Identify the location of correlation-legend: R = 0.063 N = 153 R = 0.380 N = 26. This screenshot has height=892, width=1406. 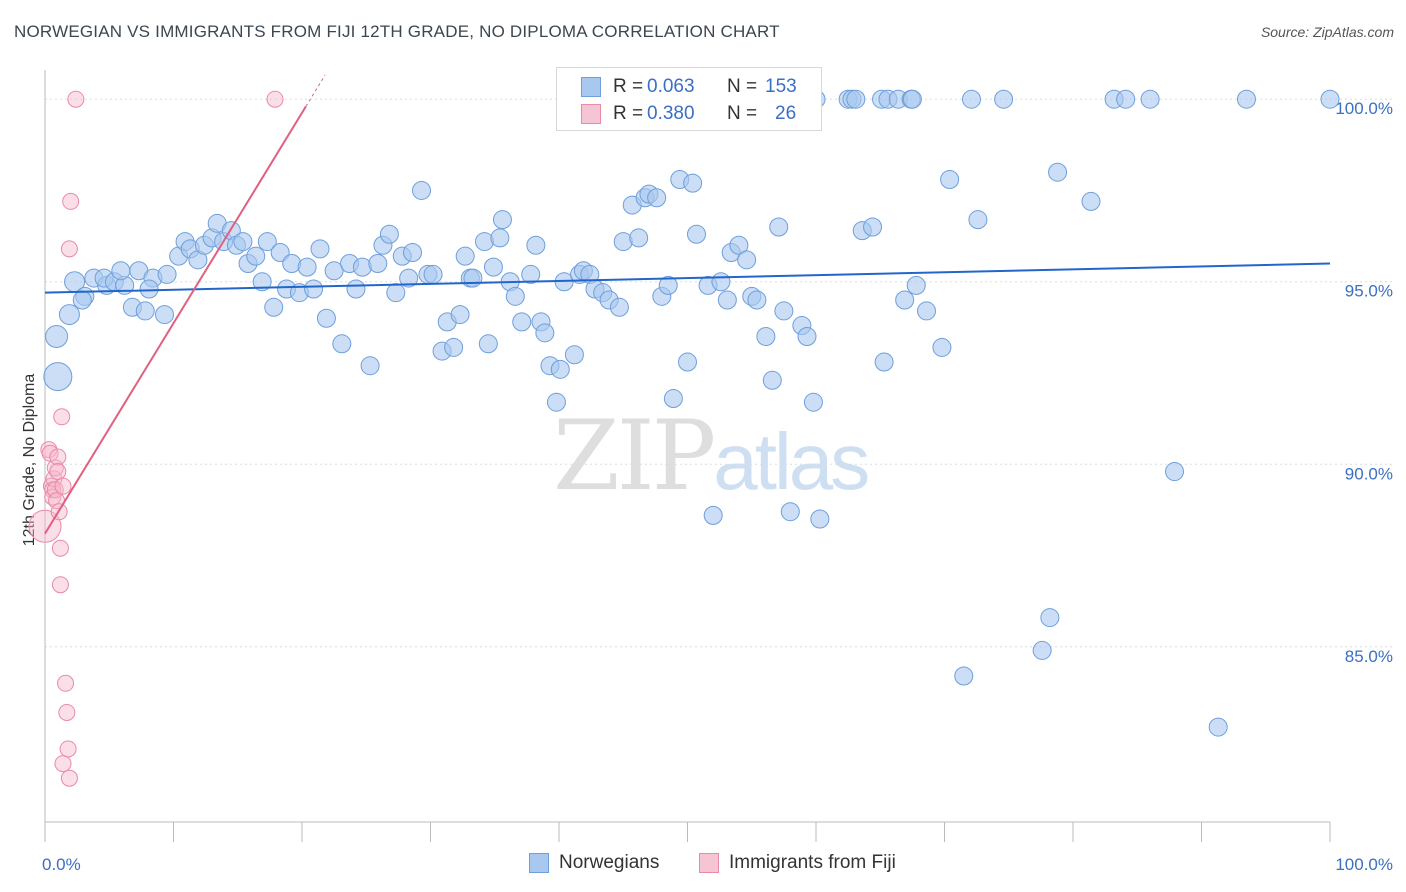
(689, 99).